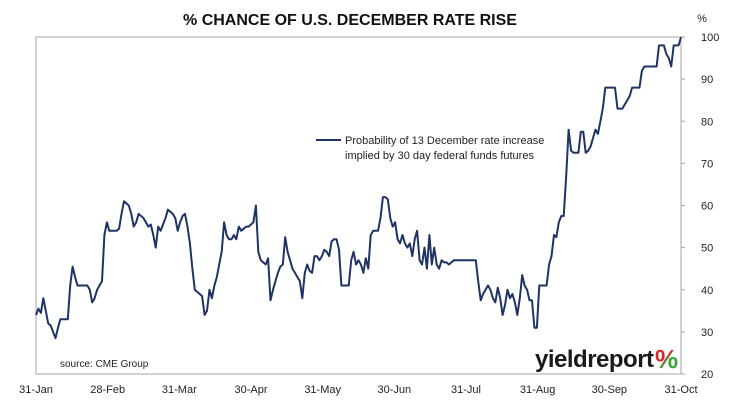  Describe the element at coordinates (395, 390) in the screenshot. I see `x-tick-label: 30-Jun` at that location.